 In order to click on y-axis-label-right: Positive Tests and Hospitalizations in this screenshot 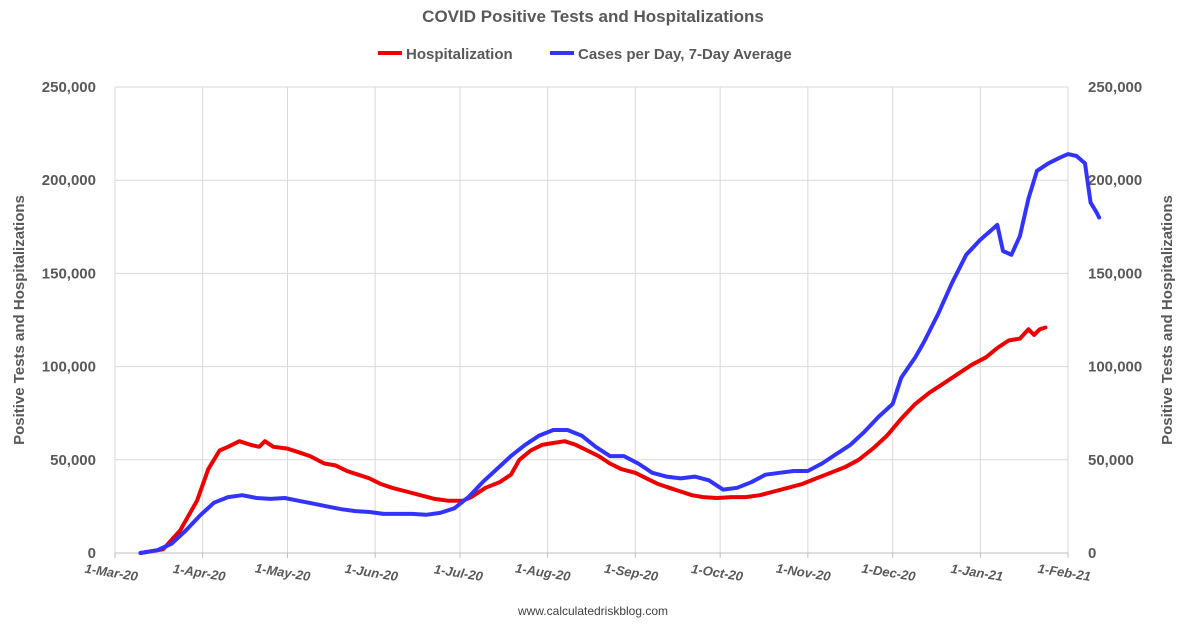, I will do `click(1167, 320)`.